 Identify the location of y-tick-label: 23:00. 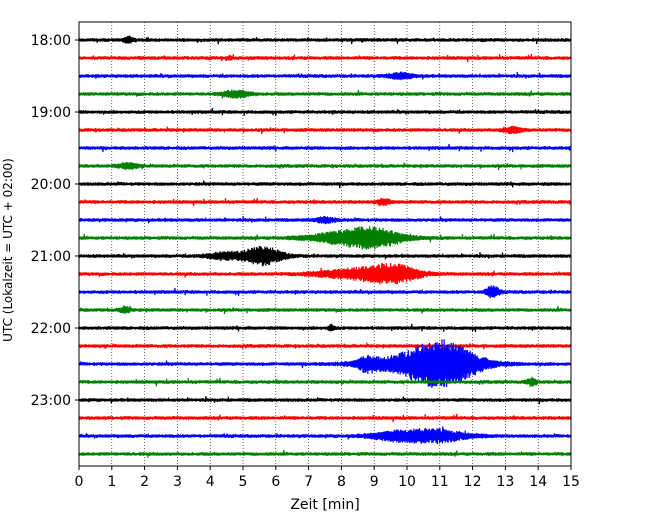
(51, 401).